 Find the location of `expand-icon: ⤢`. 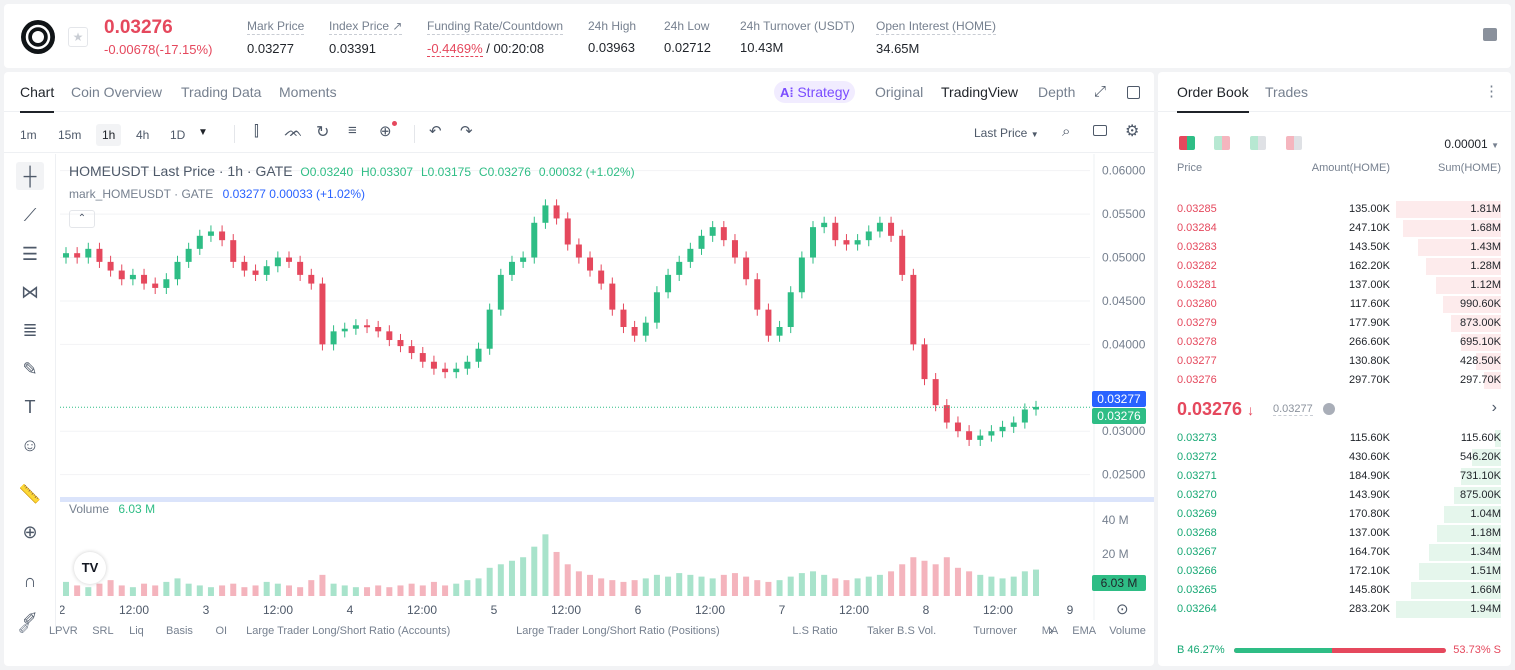

expand-icon: ⤢ is located at coordinates (1100, 91).